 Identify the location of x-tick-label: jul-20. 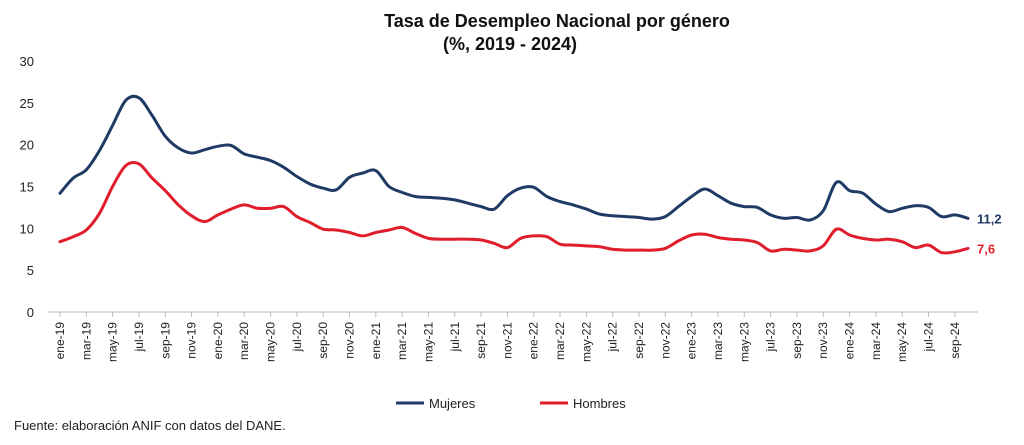
(297, 337).